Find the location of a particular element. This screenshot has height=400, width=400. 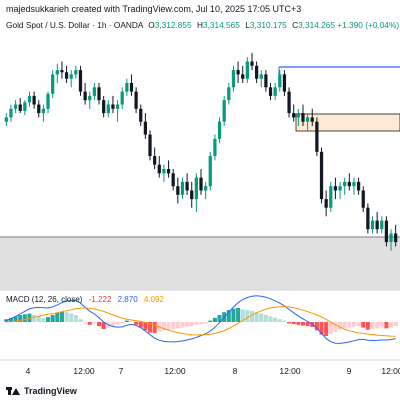

tradingview-footer: TradingView is located at coordinates (41, 391).